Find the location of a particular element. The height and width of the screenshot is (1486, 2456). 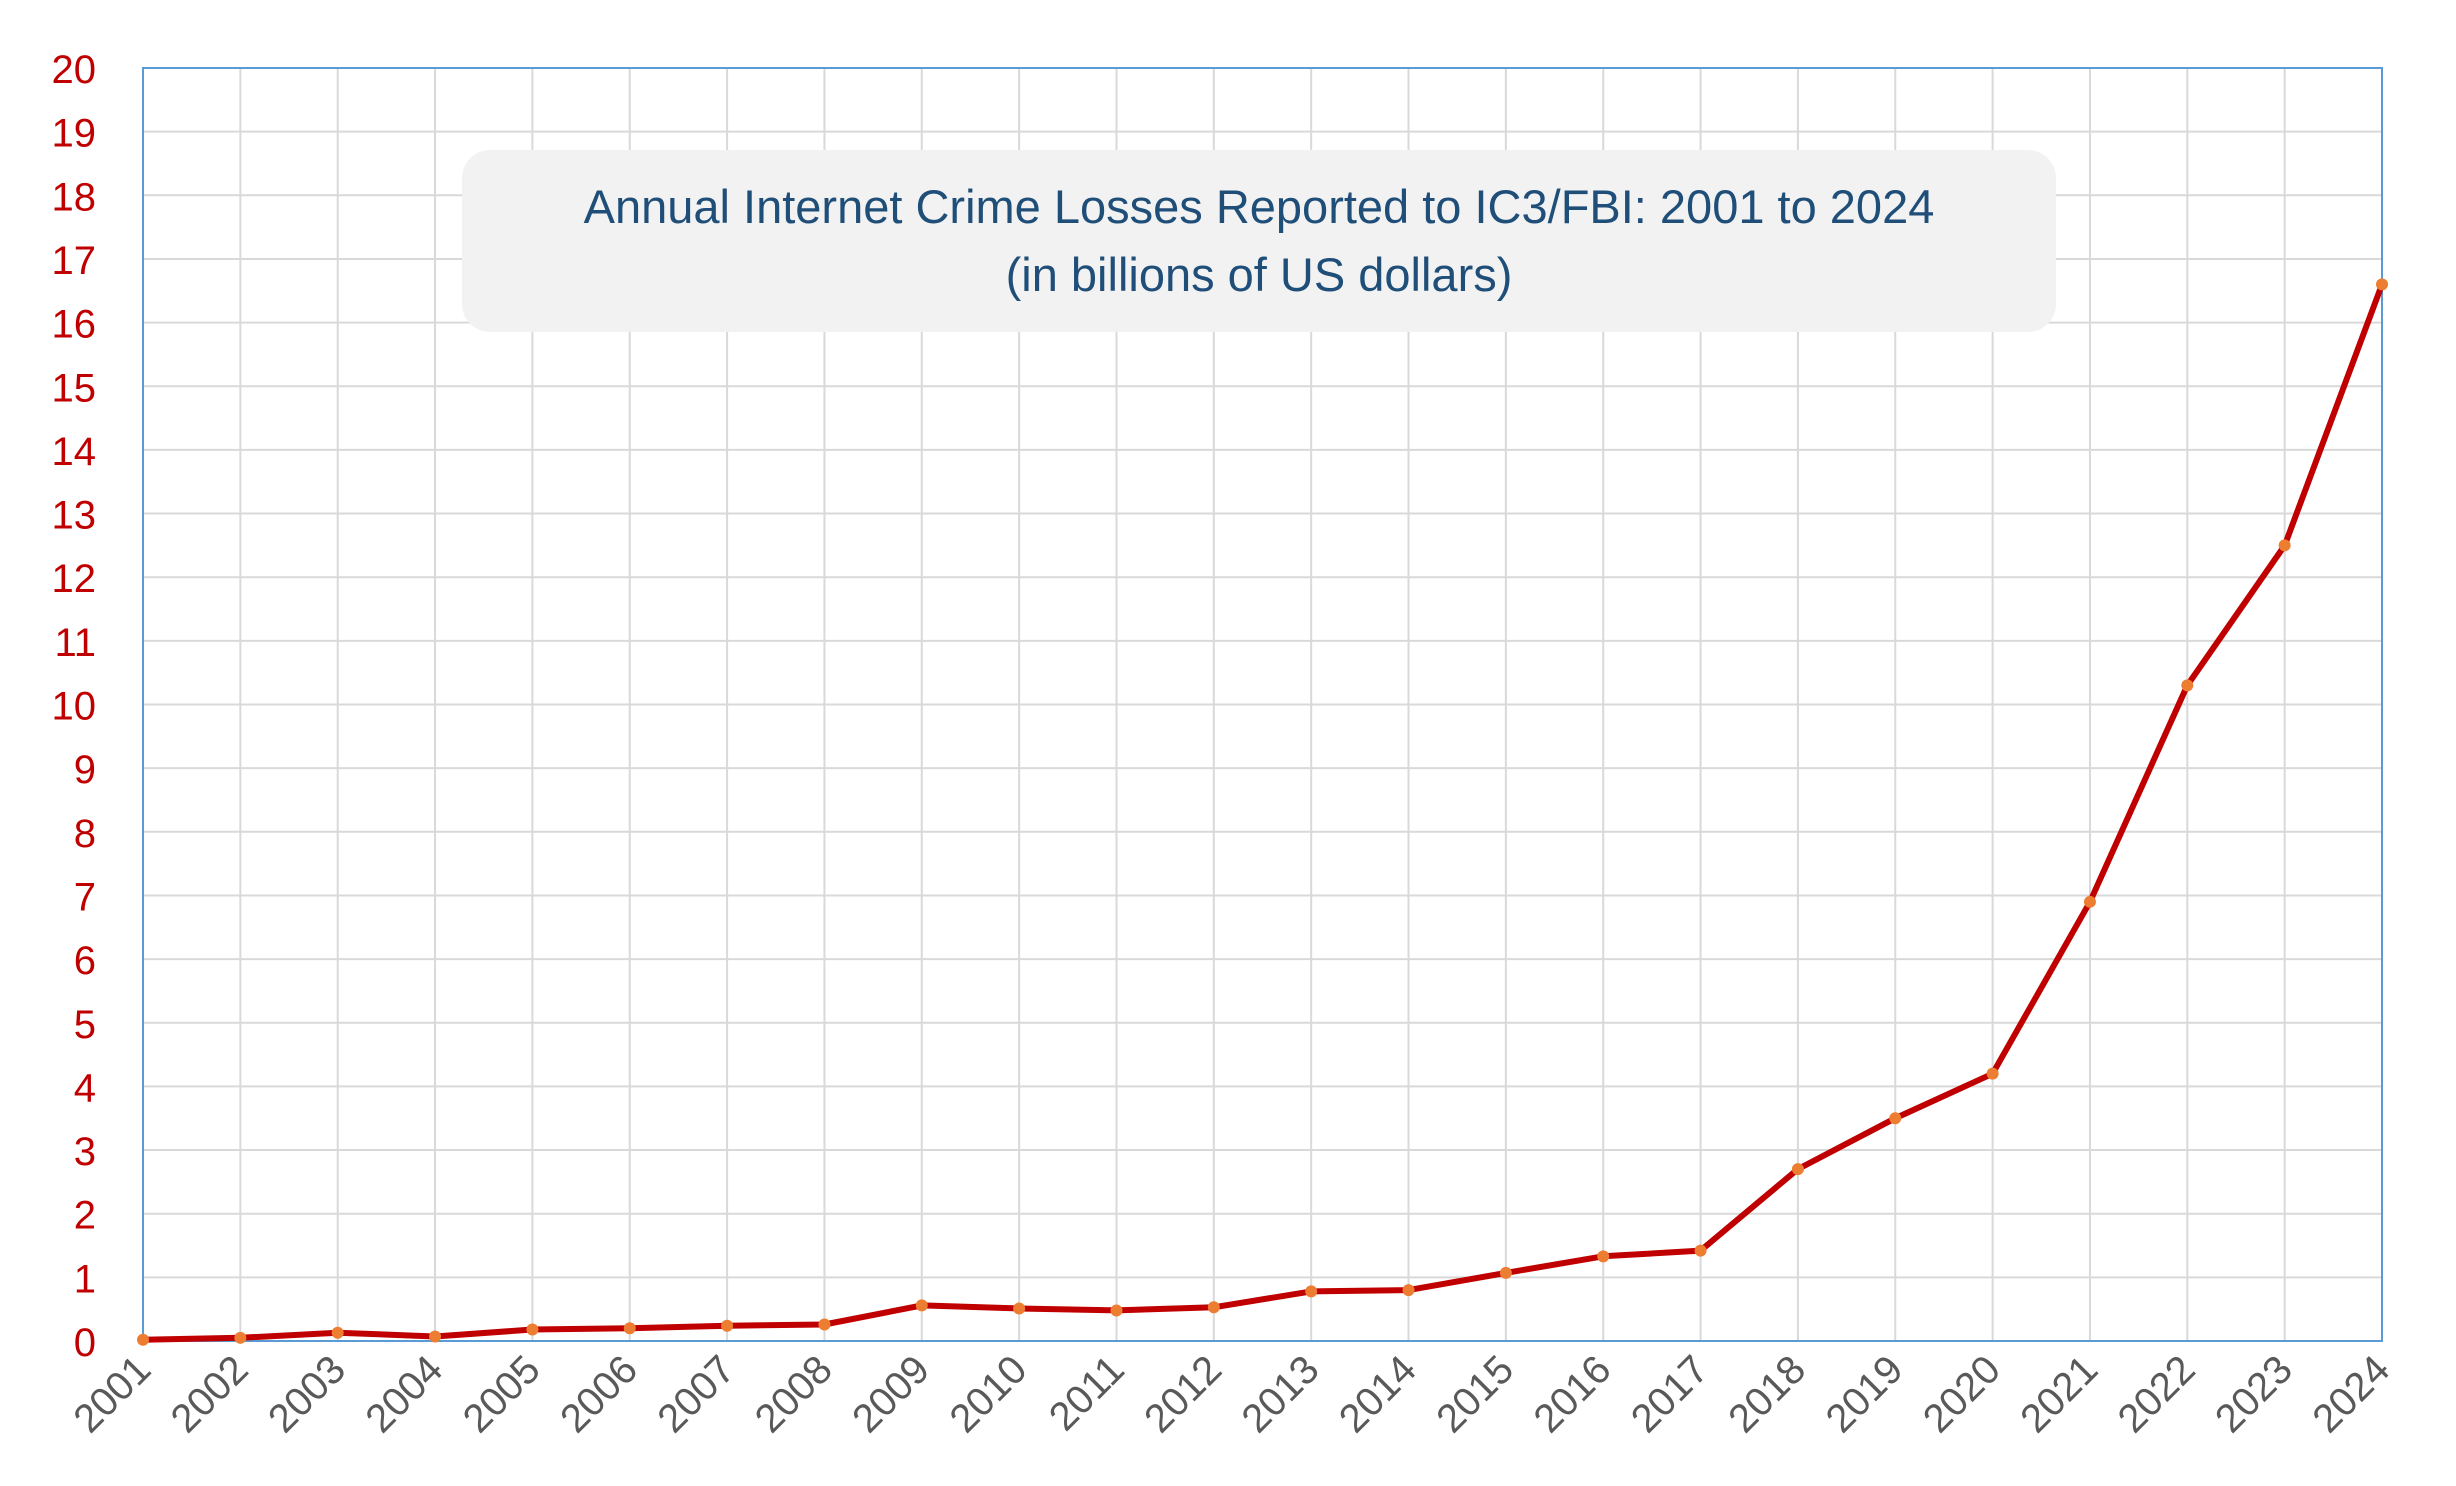

y-tick-label: 6 is located at coordinates (85, 961).